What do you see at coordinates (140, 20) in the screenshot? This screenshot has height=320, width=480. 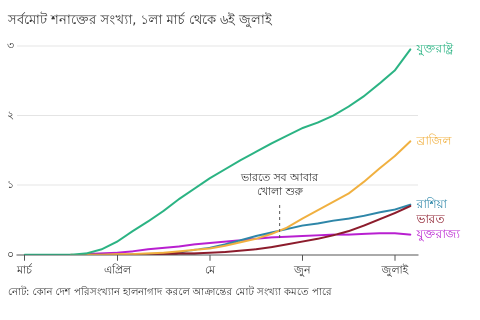 I see `chart-title: সর্বমোট শনাক্তের সংখ্যা, ১লা মার্চ থেকে ৬ই জুলাই` at bounding box center [140, 20].